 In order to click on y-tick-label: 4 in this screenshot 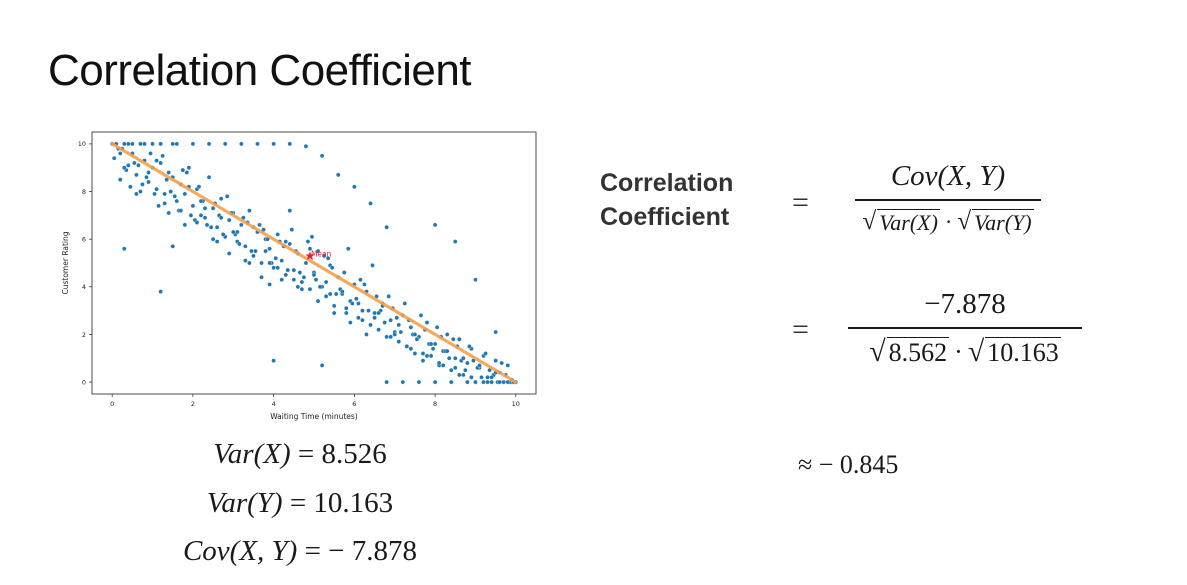, I will do `click(84, 287)`.